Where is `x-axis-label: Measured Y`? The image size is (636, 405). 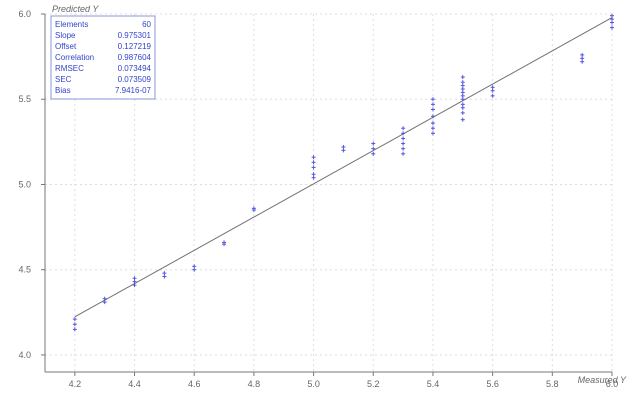 x-axis-label: Measured Y is located at coordinates (602, 380).